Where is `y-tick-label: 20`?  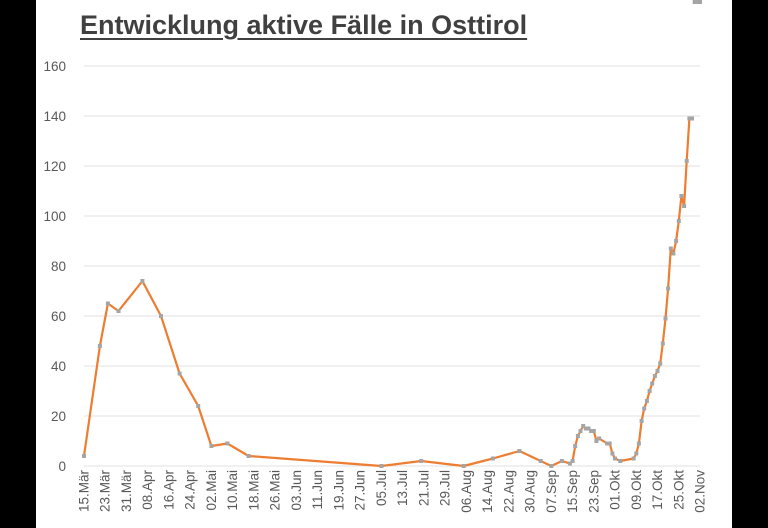
y-tick-label: 20 is located at coordinates (58, 416).